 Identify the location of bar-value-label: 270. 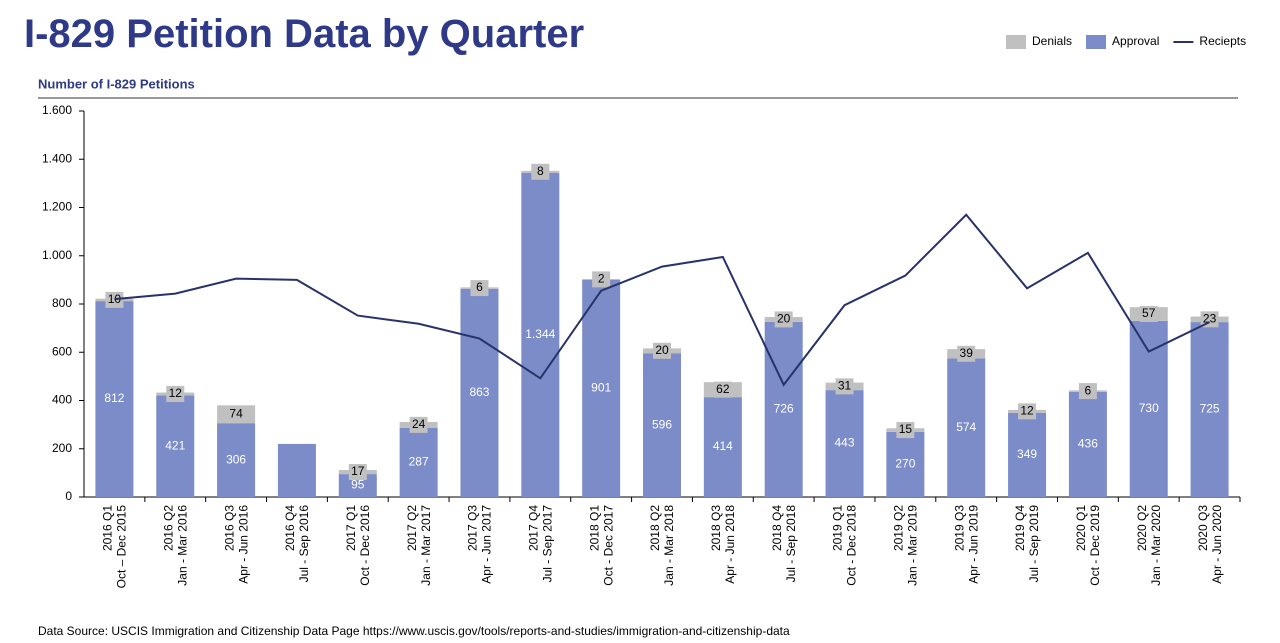
(905, 464).